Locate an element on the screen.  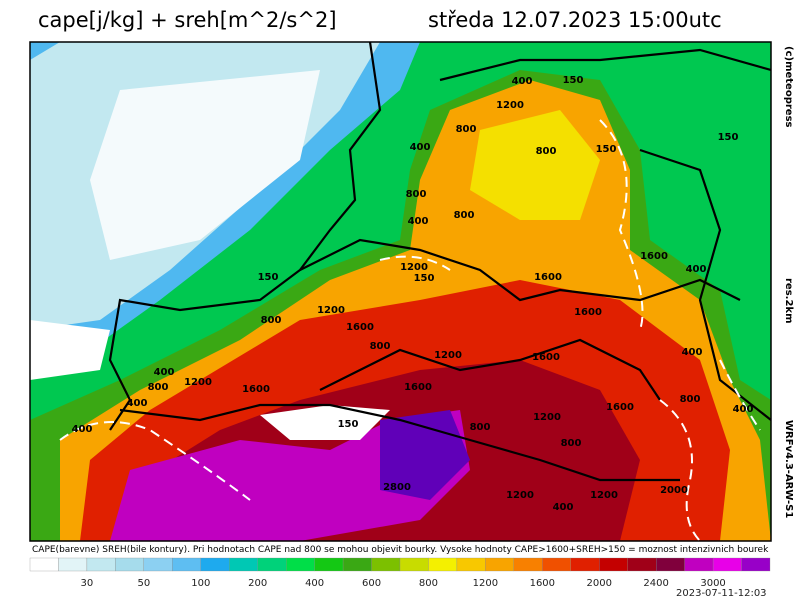
title-right: středa 12.07.2023 15:00utc is located at coordinates (575, 20).